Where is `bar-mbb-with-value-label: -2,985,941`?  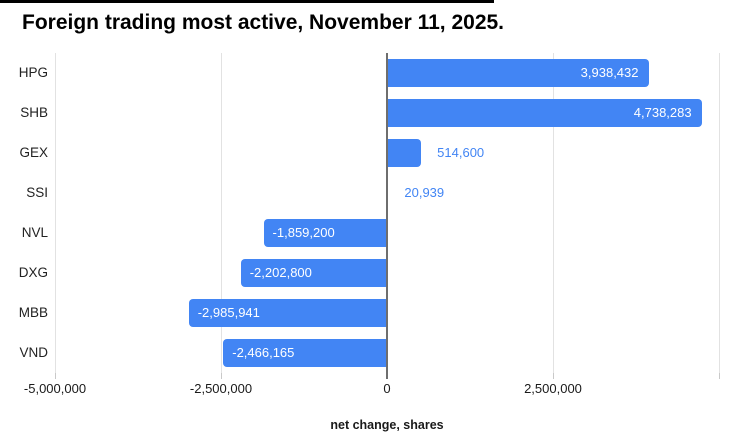
bar-mbb-with-value-label: -2,985,941 is located at coordinates (287, 313).